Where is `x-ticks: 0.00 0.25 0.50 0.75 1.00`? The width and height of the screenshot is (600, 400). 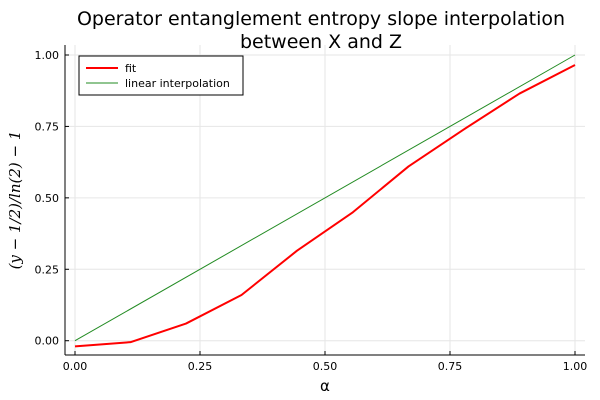
x-ticks: 0.00 0.25 0.50 0.75 1.00 is located at coordinates (325, 362).